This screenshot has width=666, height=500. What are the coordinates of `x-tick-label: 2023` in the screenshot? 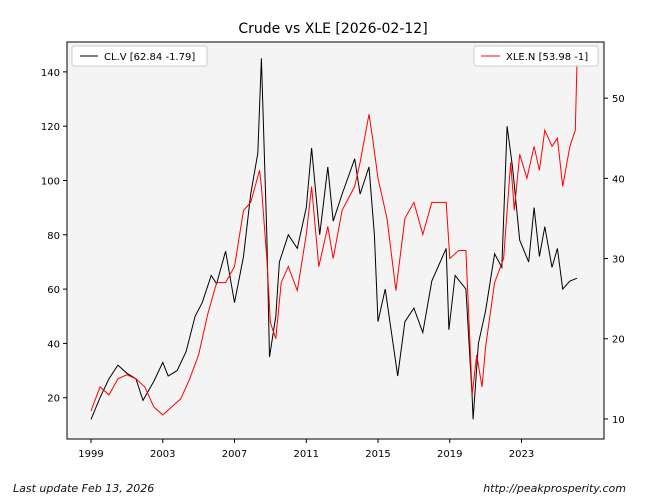 It's located at (521, 454).